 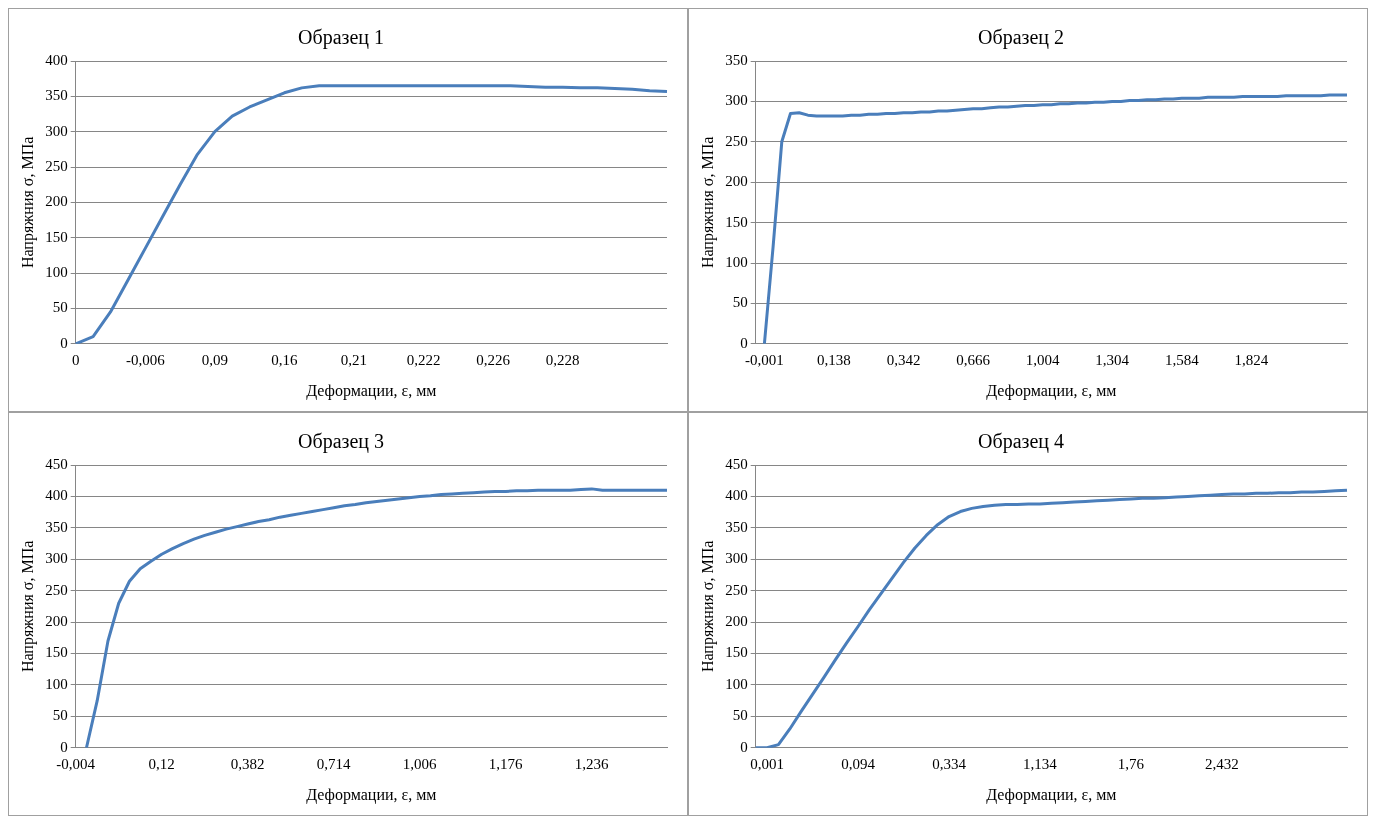 I want to click on x-tick-label: 0,21, so click(x=354, y=359).